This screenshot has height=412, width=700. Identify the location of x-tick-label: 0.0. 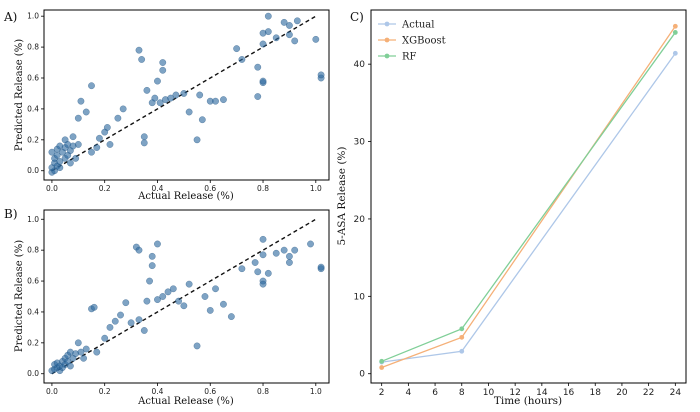
(52, 391).